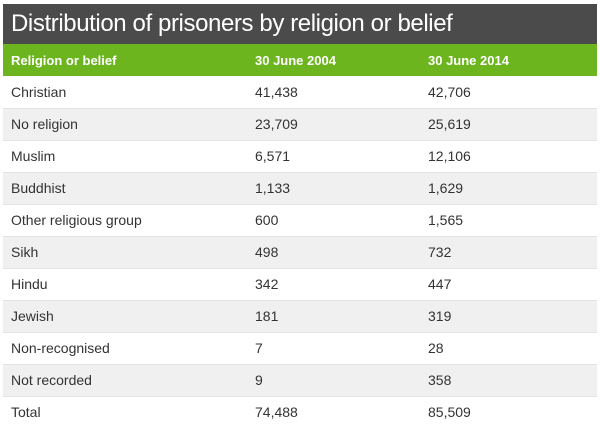  What do you see at coordinates (295, 60) in the screenshot?
I see `column-header-2004: 30 June 2004` at bounding box center [295, 60].